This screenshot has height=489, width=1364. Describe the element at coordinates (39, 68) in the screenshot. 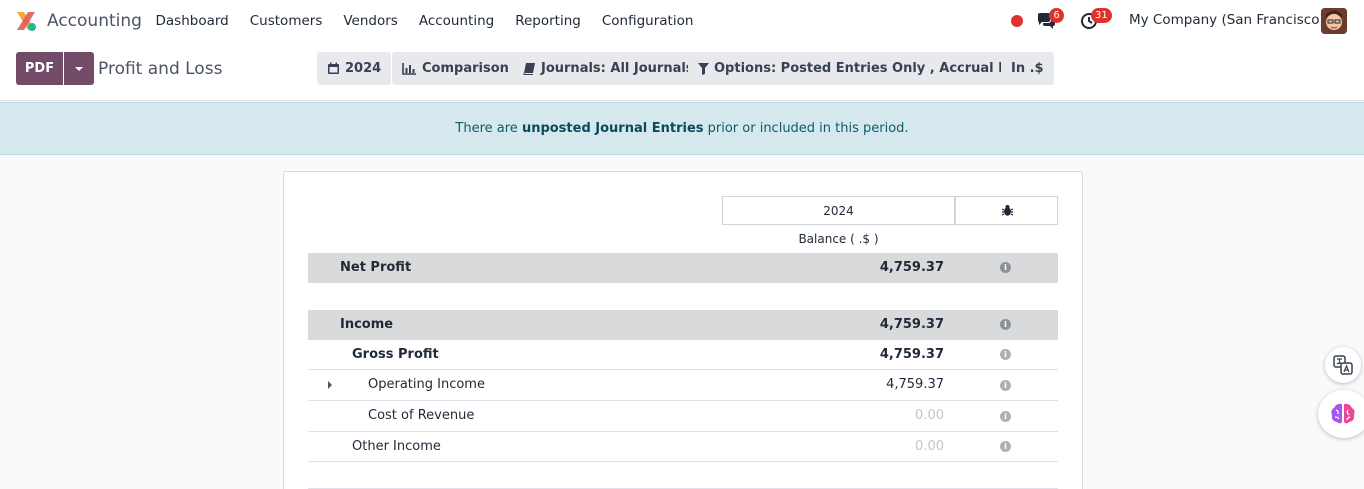

I see `pdf-button: PDF` at that location.